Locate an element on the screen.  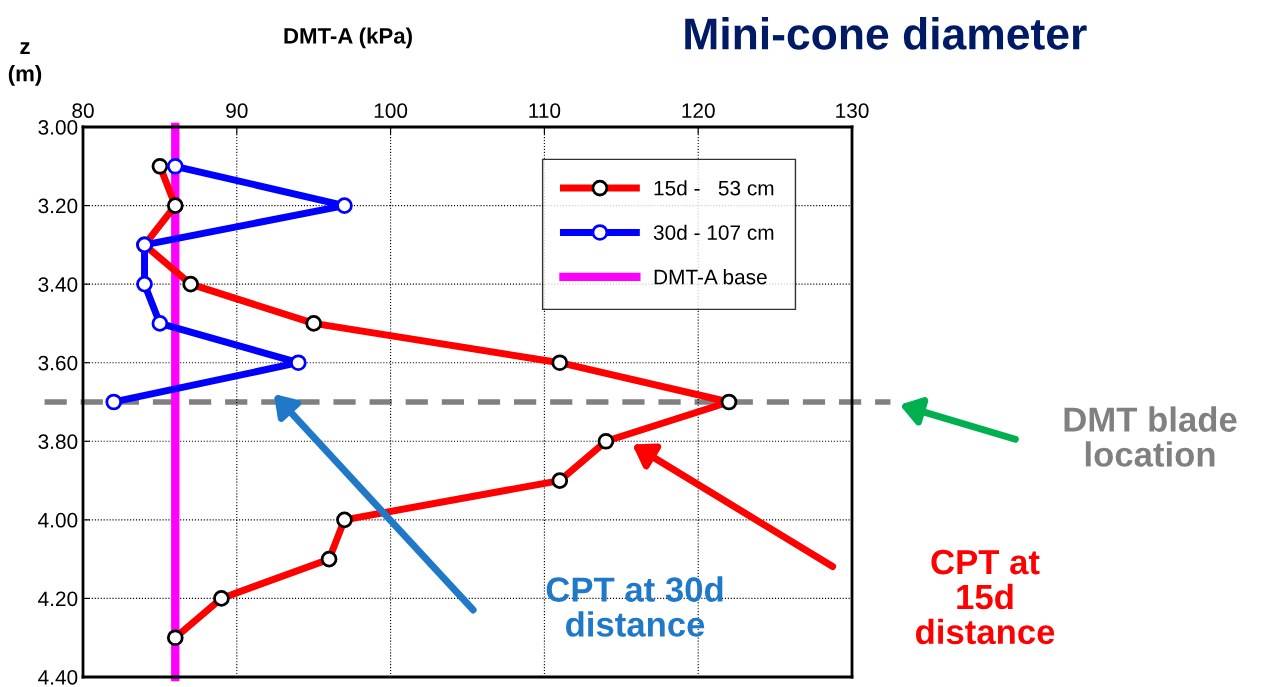
text: CPT at 15d distance is located at coordinates (985, 597).